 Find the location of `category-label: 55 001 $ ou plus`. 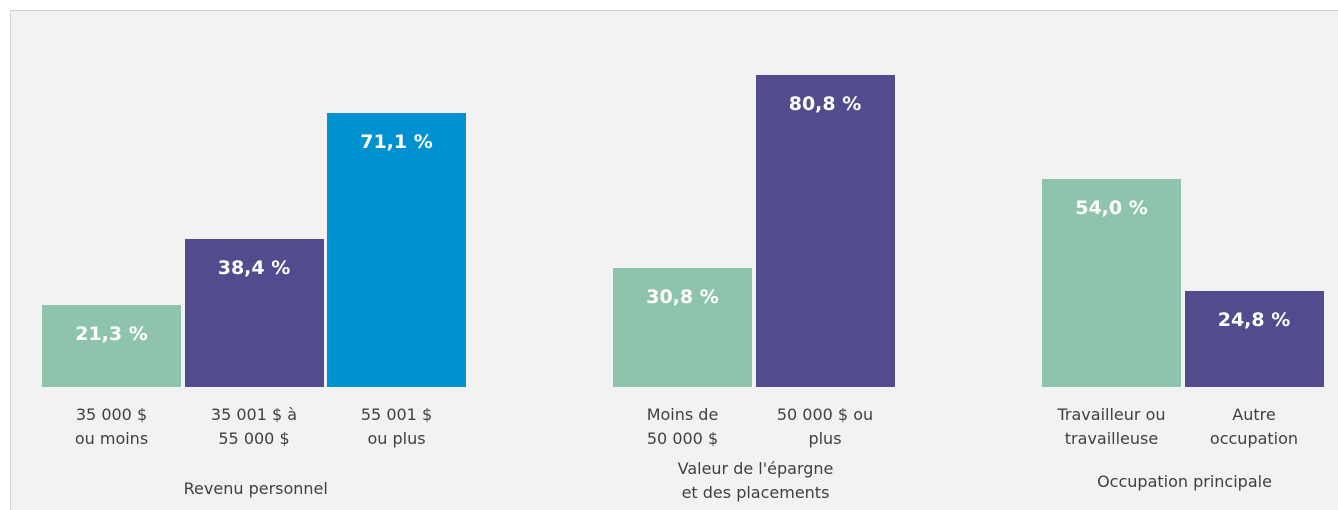

category-label: 55 001 $ ou plus is located at coordinates (396, 426).